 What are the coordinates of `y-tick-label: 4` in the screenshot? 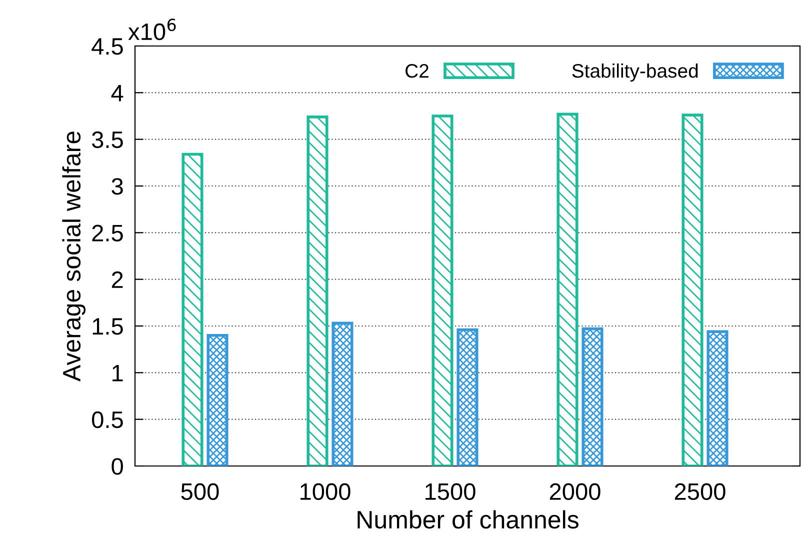 It's located at (117, 93).